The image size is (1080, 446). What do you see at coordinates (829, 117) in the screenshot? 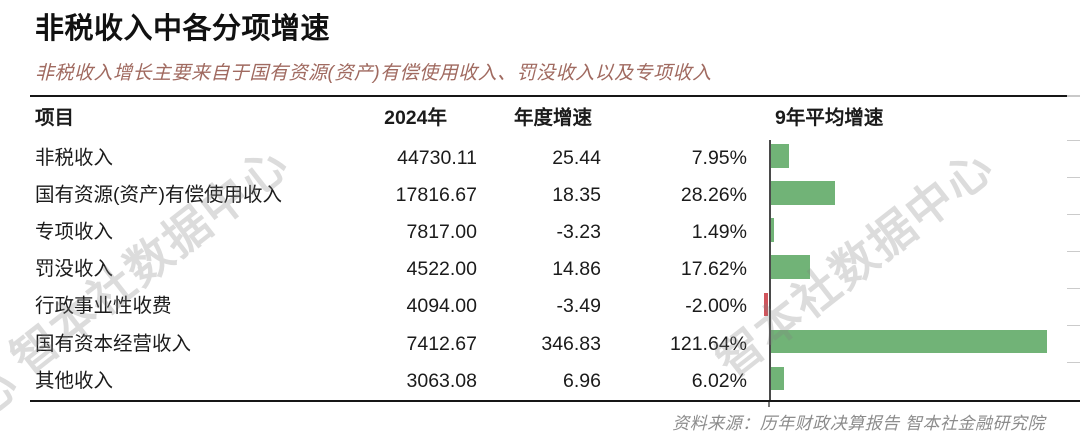
I see `col-header-avg9: 9年平均增速` at bounding box center [829, 117].